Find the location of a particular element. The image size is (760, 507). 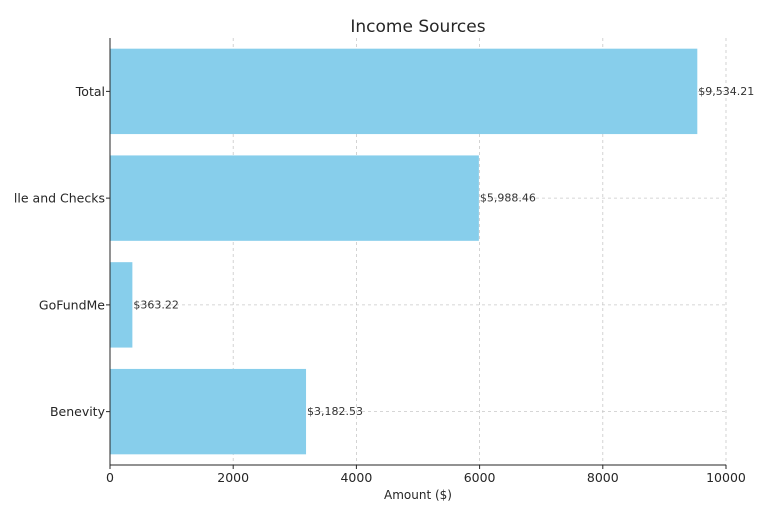

data-label: $3,182.53 is located at coordinates (335, 411).